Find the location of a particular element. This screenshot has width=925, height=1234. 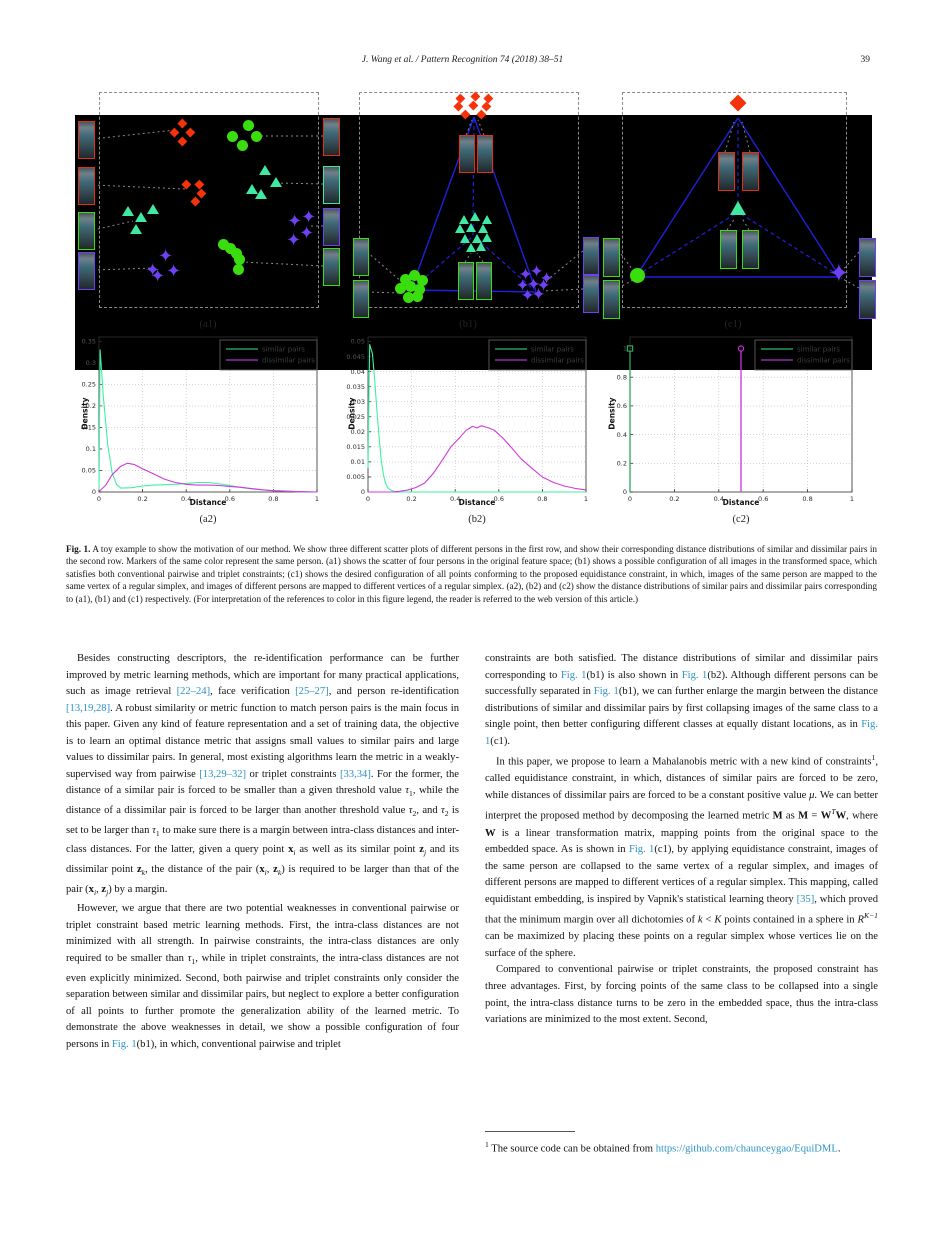

citation-link: https://github.com/chaunceygao/EquiDML is located at coordinates (746, 1149).